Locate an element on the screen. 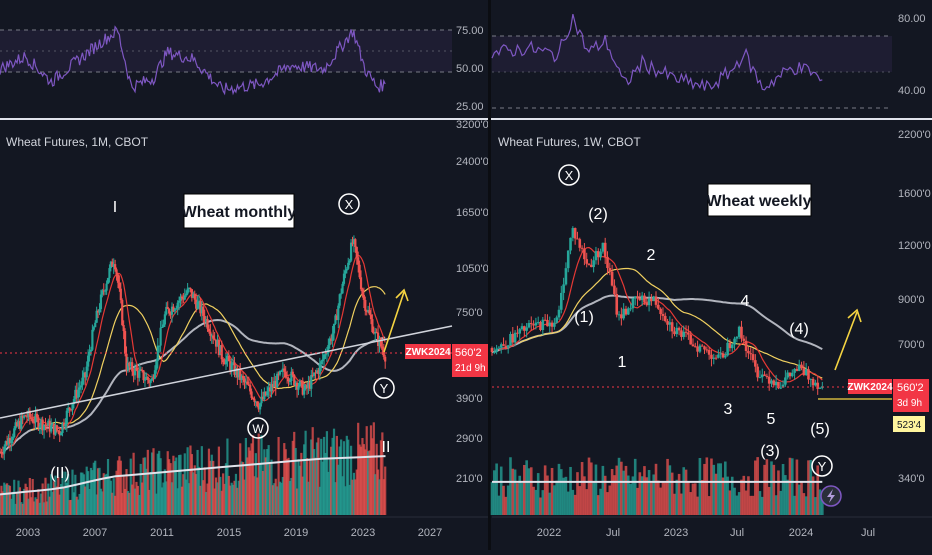  wave-label-II: II is located at coordinates (386, 447).